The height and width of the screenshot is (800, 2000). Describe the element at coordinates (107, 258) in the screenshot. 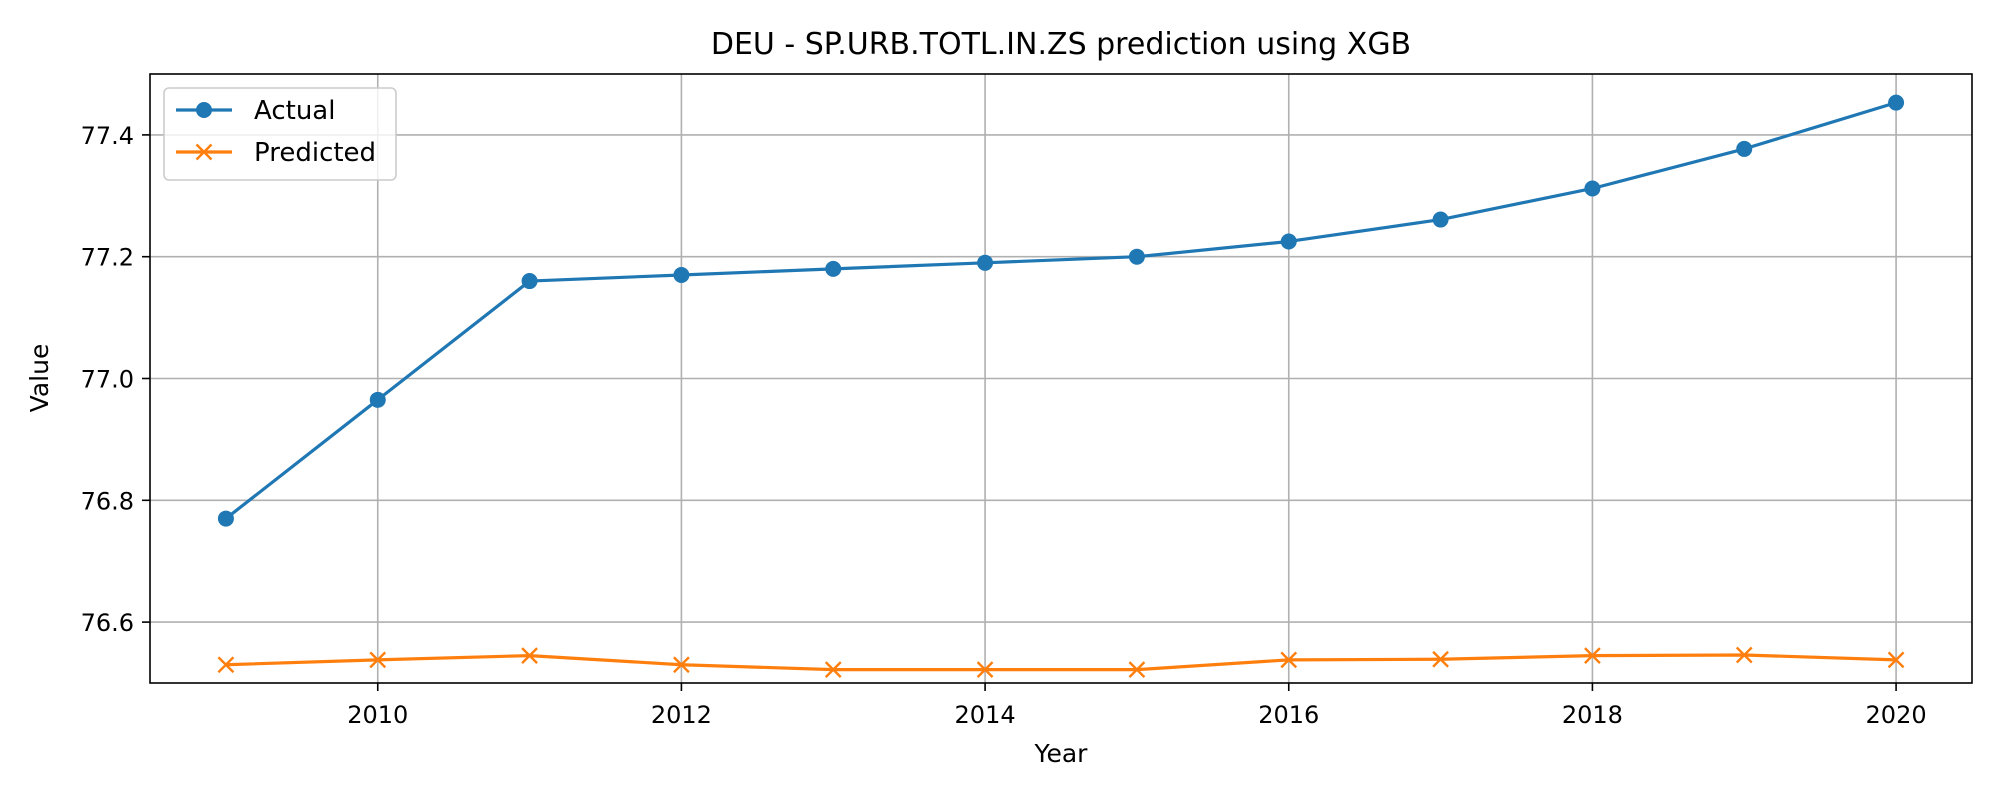

I see `y-tick-label: 77.2` at that location.